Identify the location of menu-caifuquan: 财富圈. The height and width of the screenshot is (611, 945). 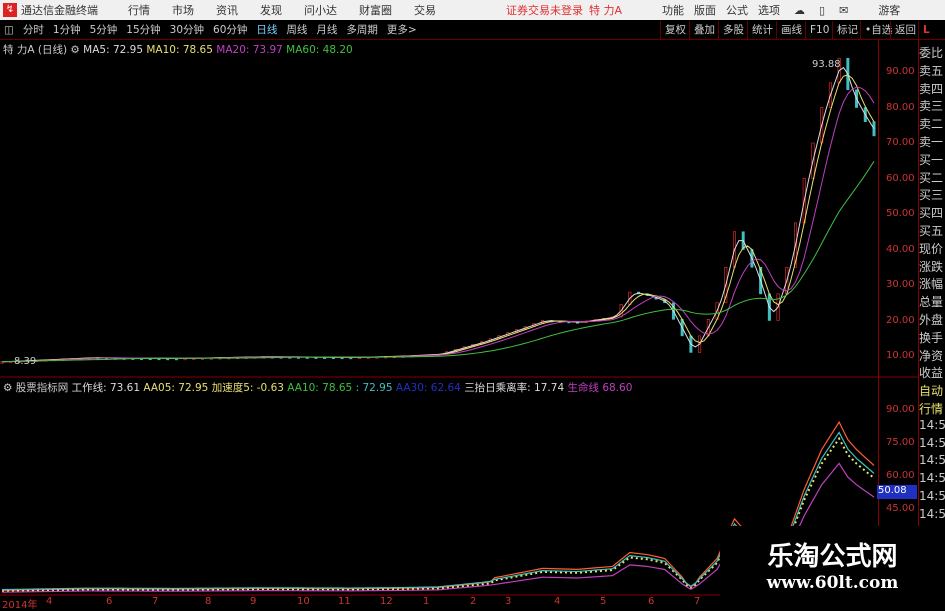
(375, 10).